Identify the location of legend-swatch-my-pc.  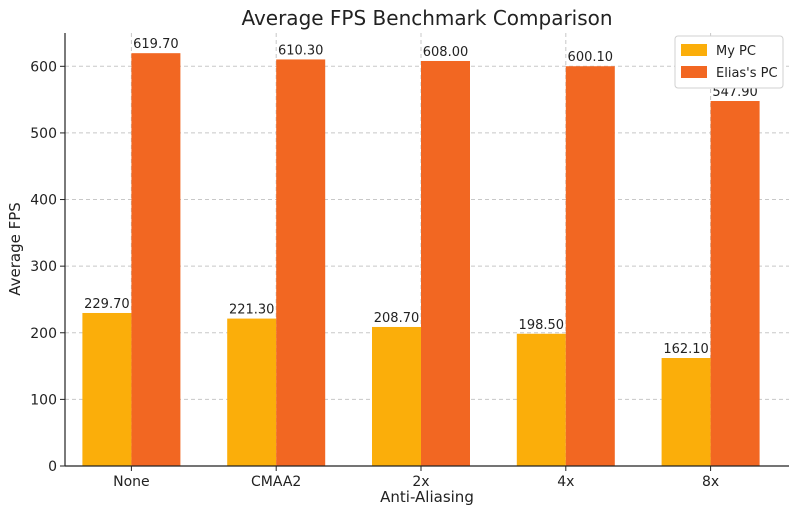
(694, 50).